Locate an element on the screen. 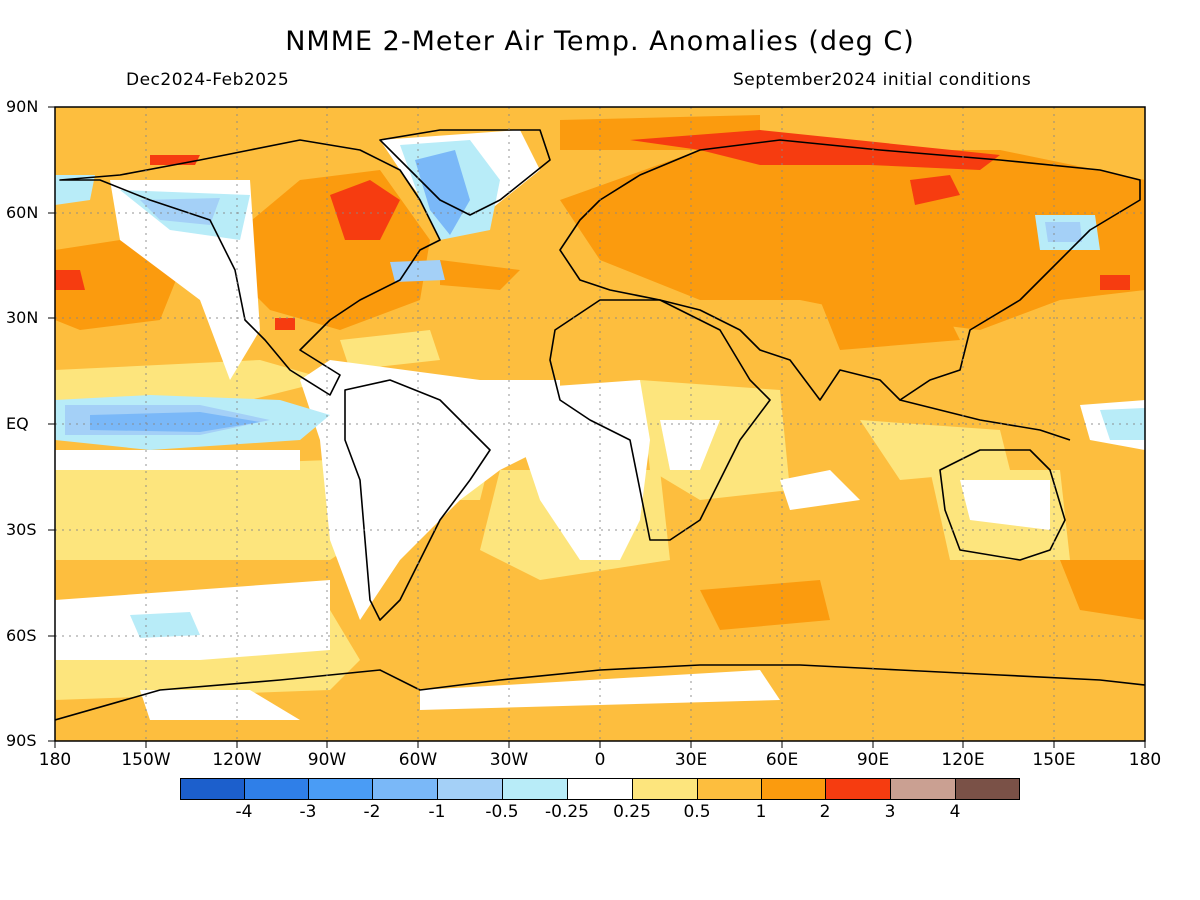  lon-label-30e: 30E is located at coordinates (691, 760).